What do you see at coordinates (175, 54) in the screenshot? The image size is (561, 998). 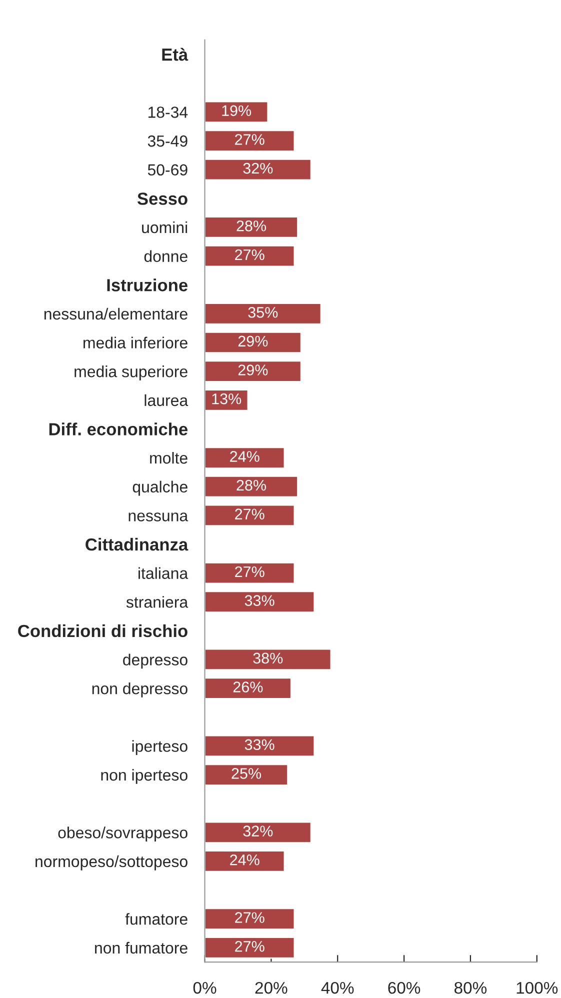 I see `y-tick-label: Età` at bounding box center [175, 54].